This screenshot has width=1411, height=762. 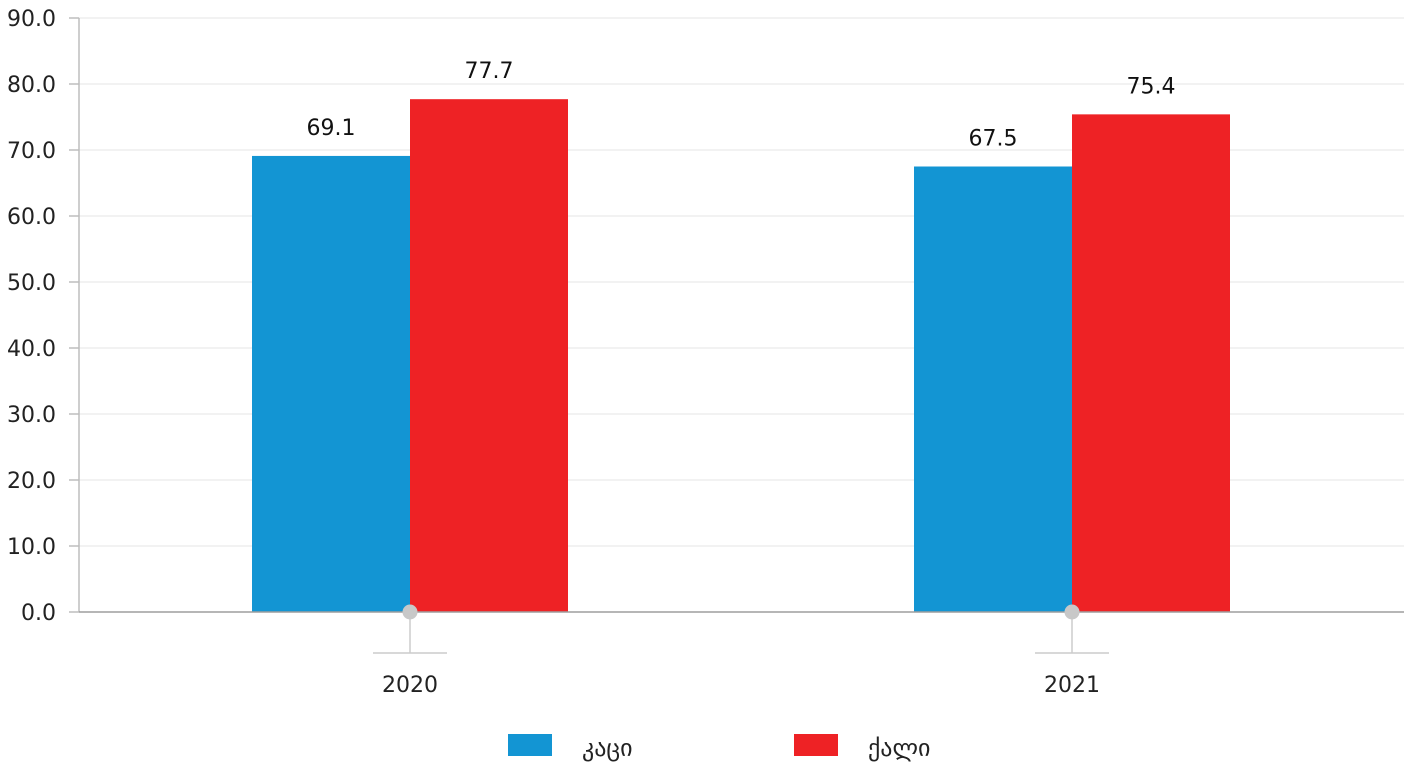 What do you see at coordinates (719, 748) in the screenshot?
I see `legend: კაცი ქალი` at bounding box center [719, 748].